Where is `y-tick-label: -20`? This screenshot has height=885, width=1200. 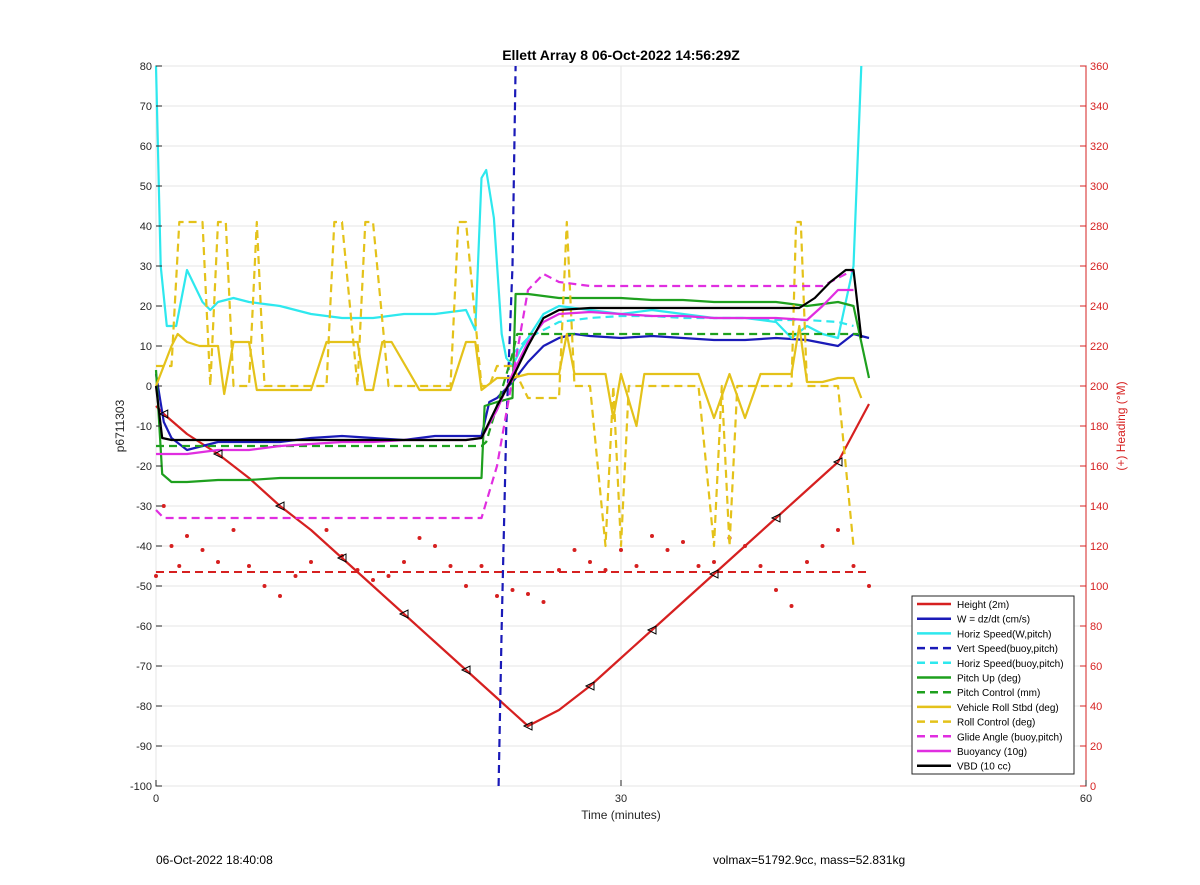 y-tick-label: -20 is located at coordinates (144, 467).